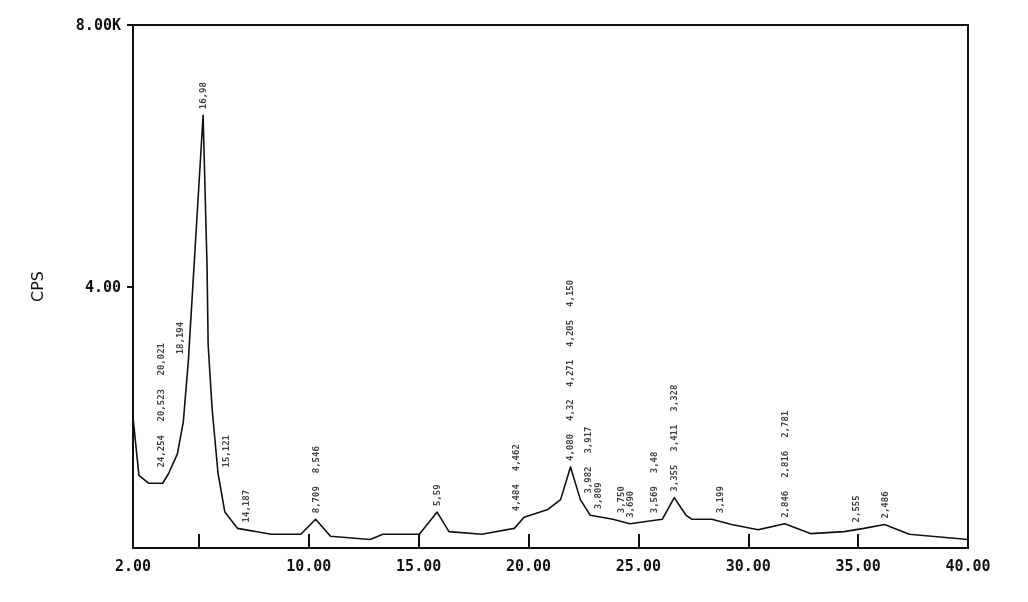  Describe the element at coordinates (528, 565) in the screenshot. I see `x-tick-label: 20.00` at that location.